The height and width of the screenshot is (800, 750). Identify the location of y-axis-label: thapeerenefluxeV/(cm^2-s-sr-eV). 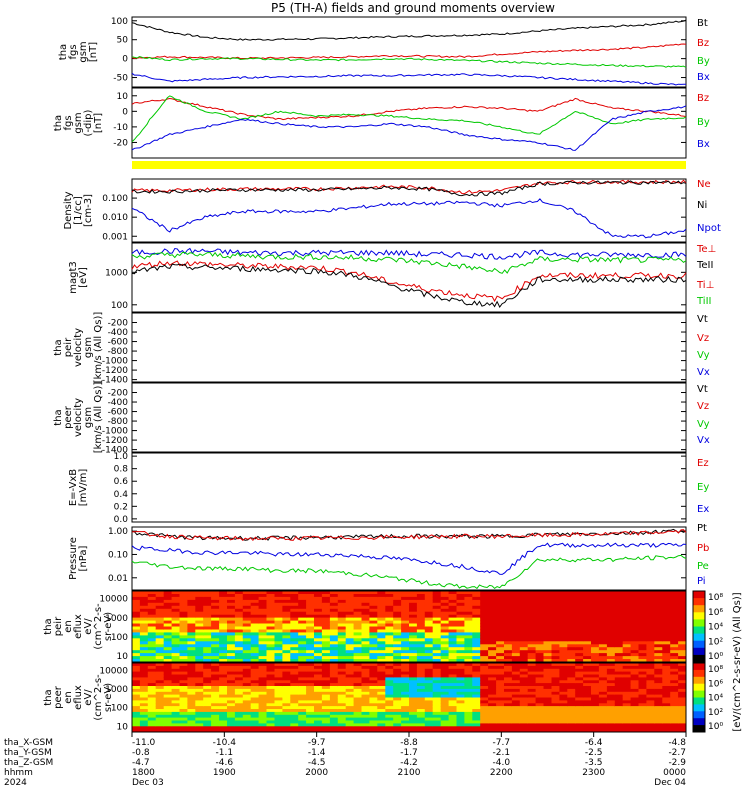
(78, 697).